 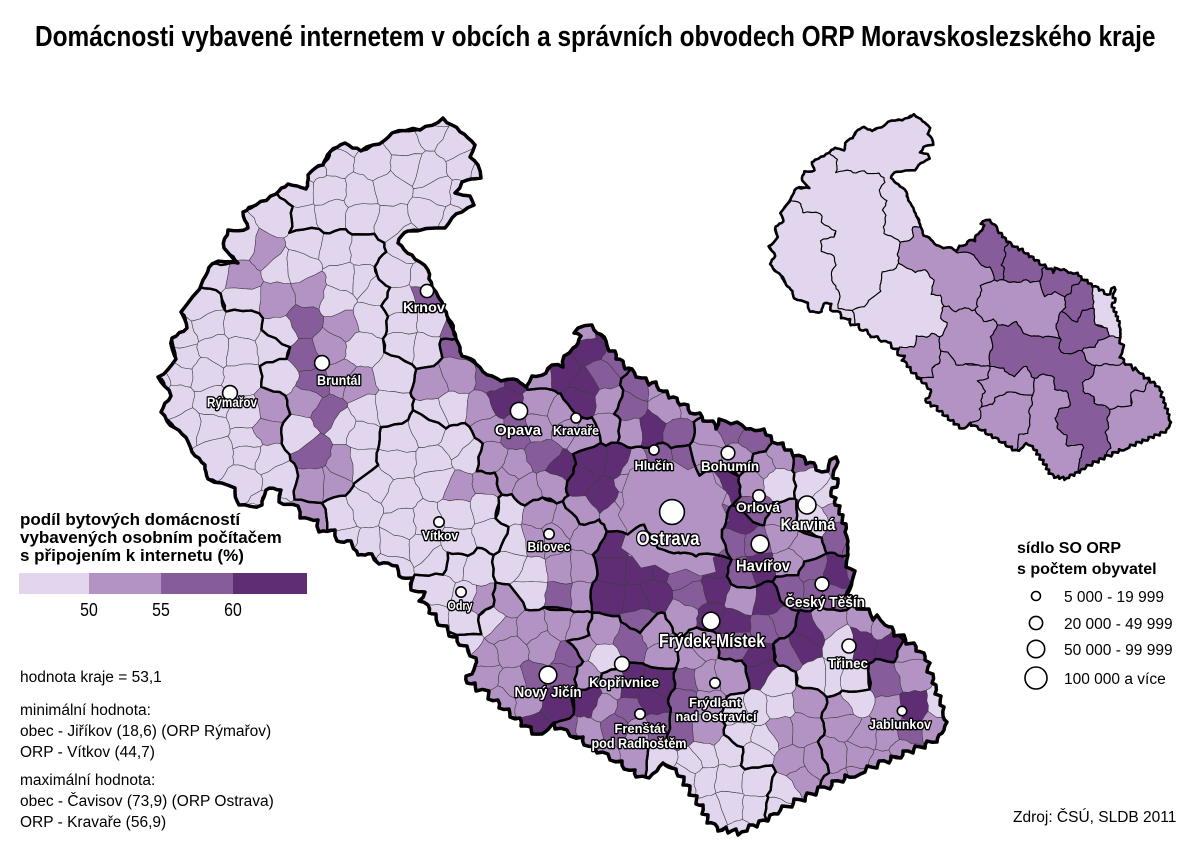 What do you see at coordinates (339, 380) in the screenshot?
I see `svg-text: Bruntál` at bounding box center [339, 380].